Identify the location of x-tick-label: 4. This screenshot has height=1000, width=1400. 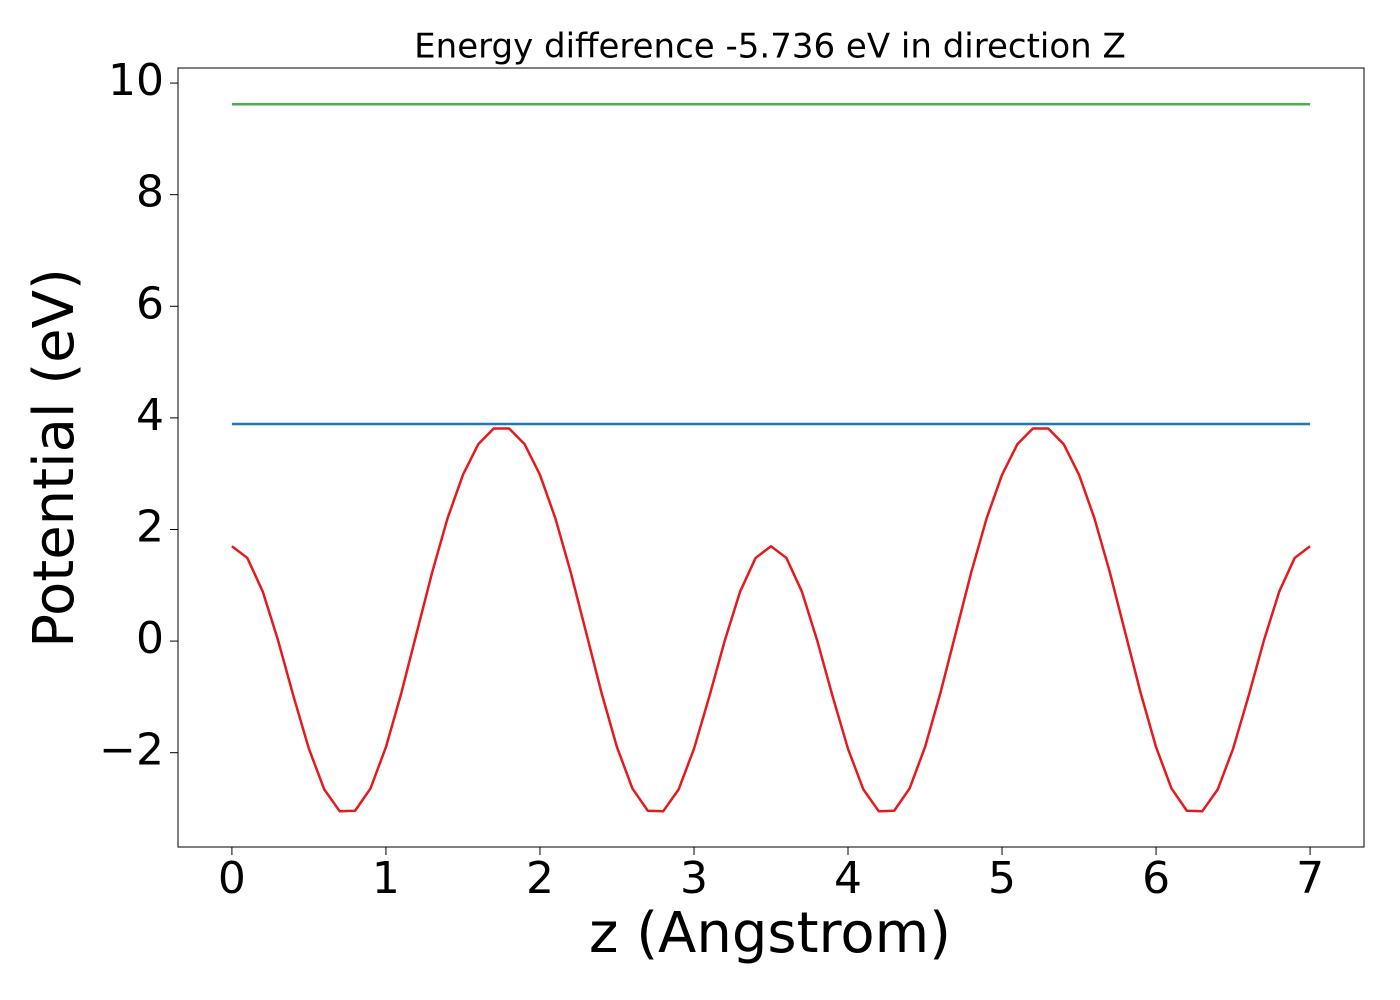
(848, 878).